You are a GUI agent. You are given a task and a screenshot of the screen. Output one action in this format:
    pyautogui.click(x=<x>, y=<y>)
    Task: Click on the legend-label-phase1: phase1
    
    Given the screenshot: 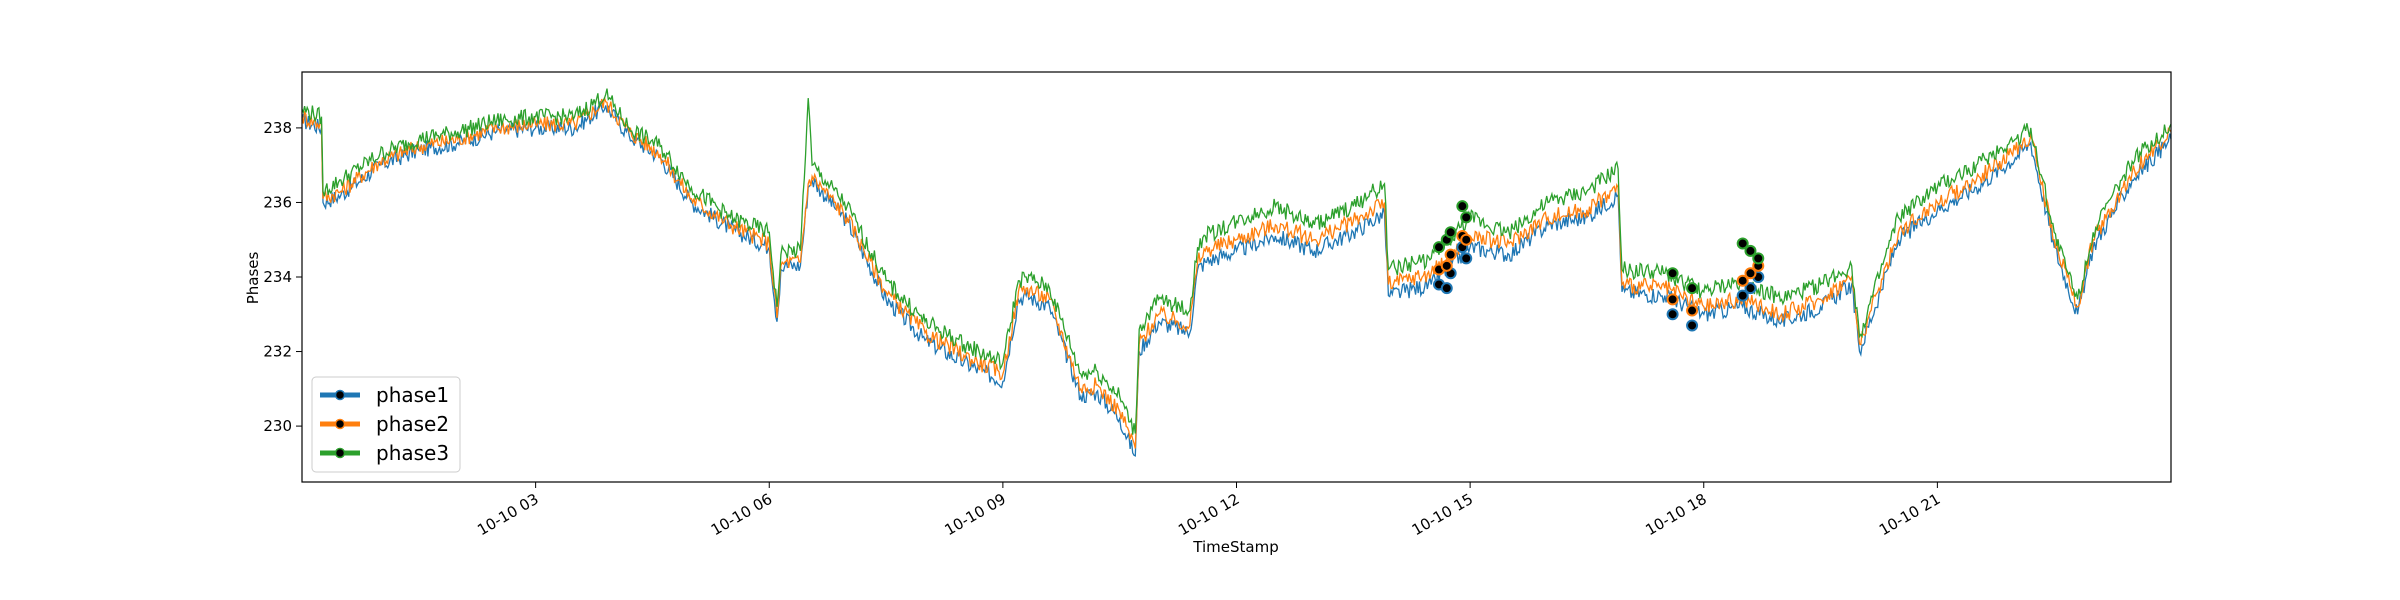 What is the action you would take?
    pyautogui.click(x=412, y=395)
    